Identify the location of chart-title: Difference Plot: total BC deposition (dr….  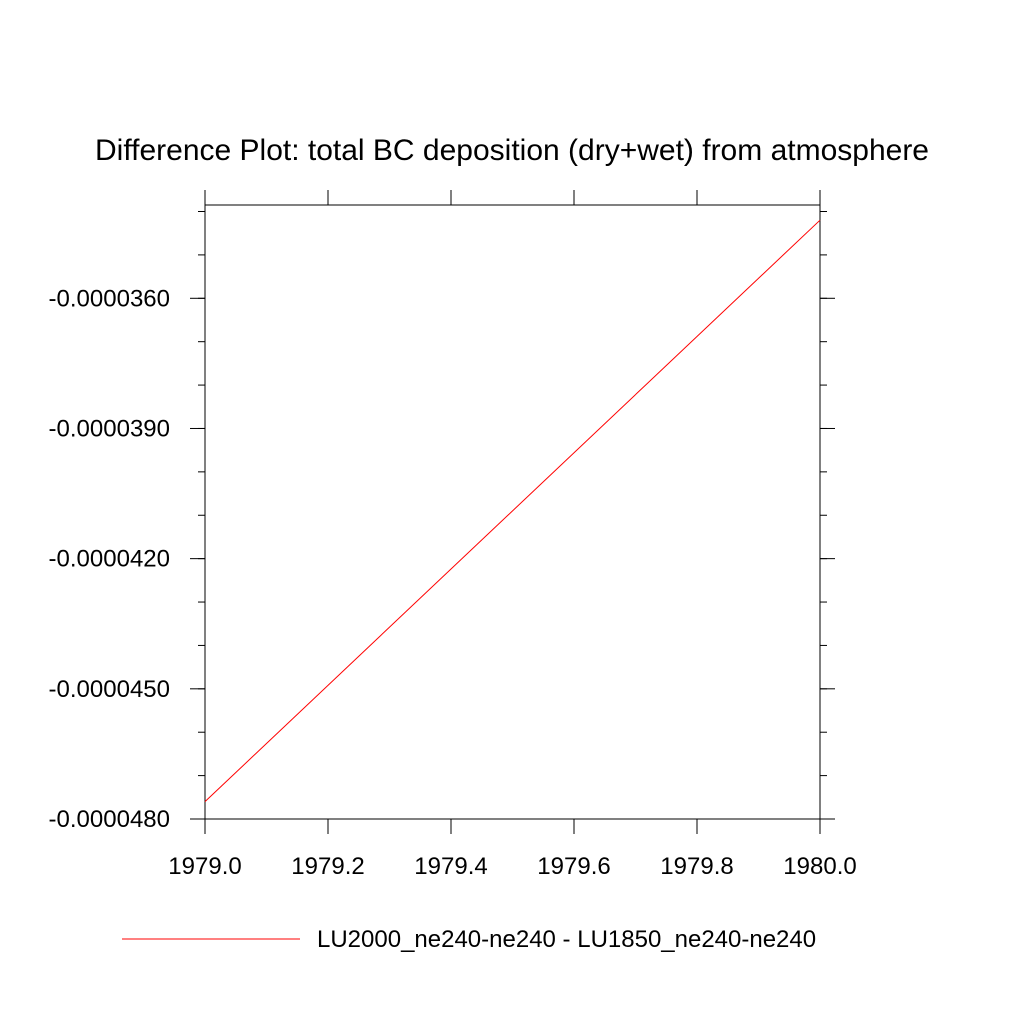
(512, 150).